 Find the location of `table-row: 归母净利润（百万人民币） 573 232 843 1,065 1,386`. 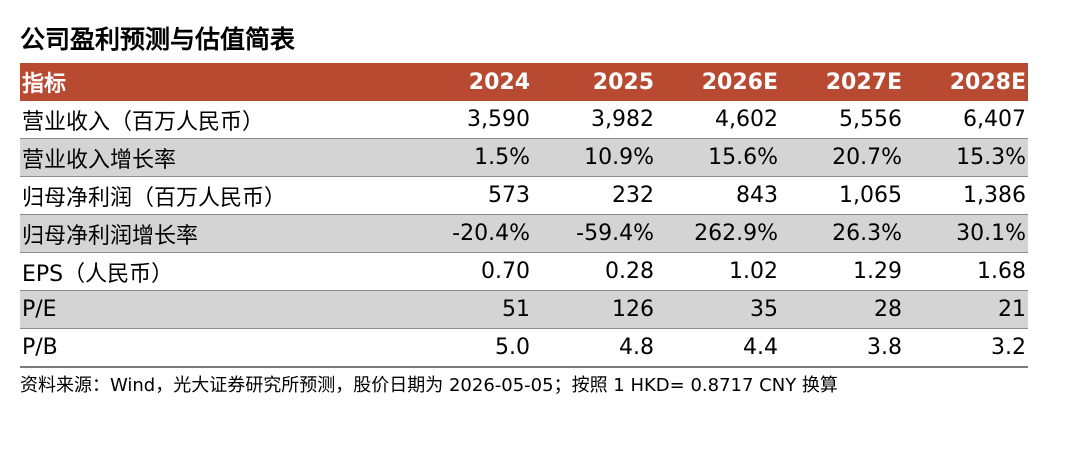

table-row: 归母净利润（百万人民币） 573 232 843 1,065 1,386 is located at coordinates (524, 195).